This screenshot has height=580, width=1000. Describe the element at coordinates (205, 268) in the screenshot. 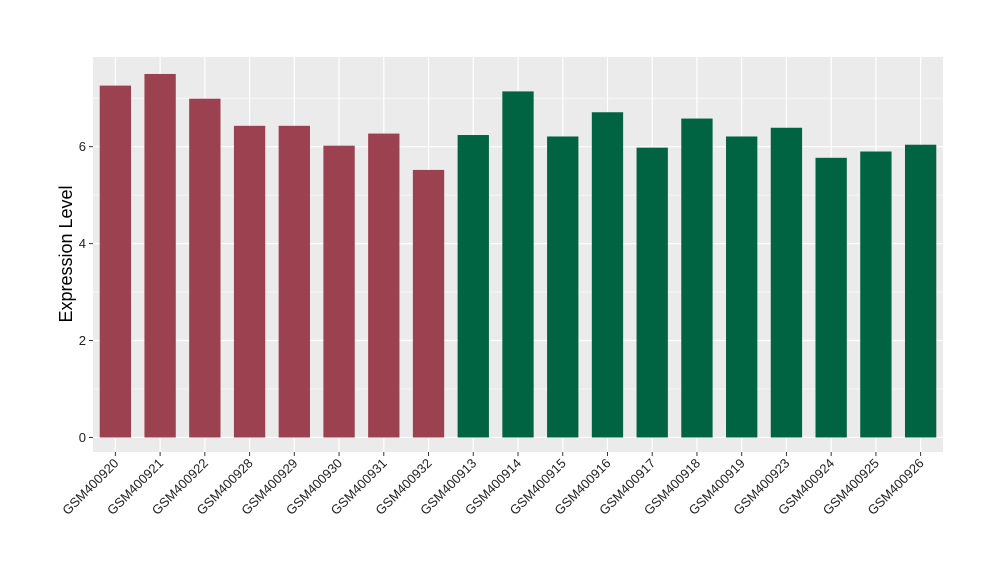

I see `bar-GSM400922` at that location.